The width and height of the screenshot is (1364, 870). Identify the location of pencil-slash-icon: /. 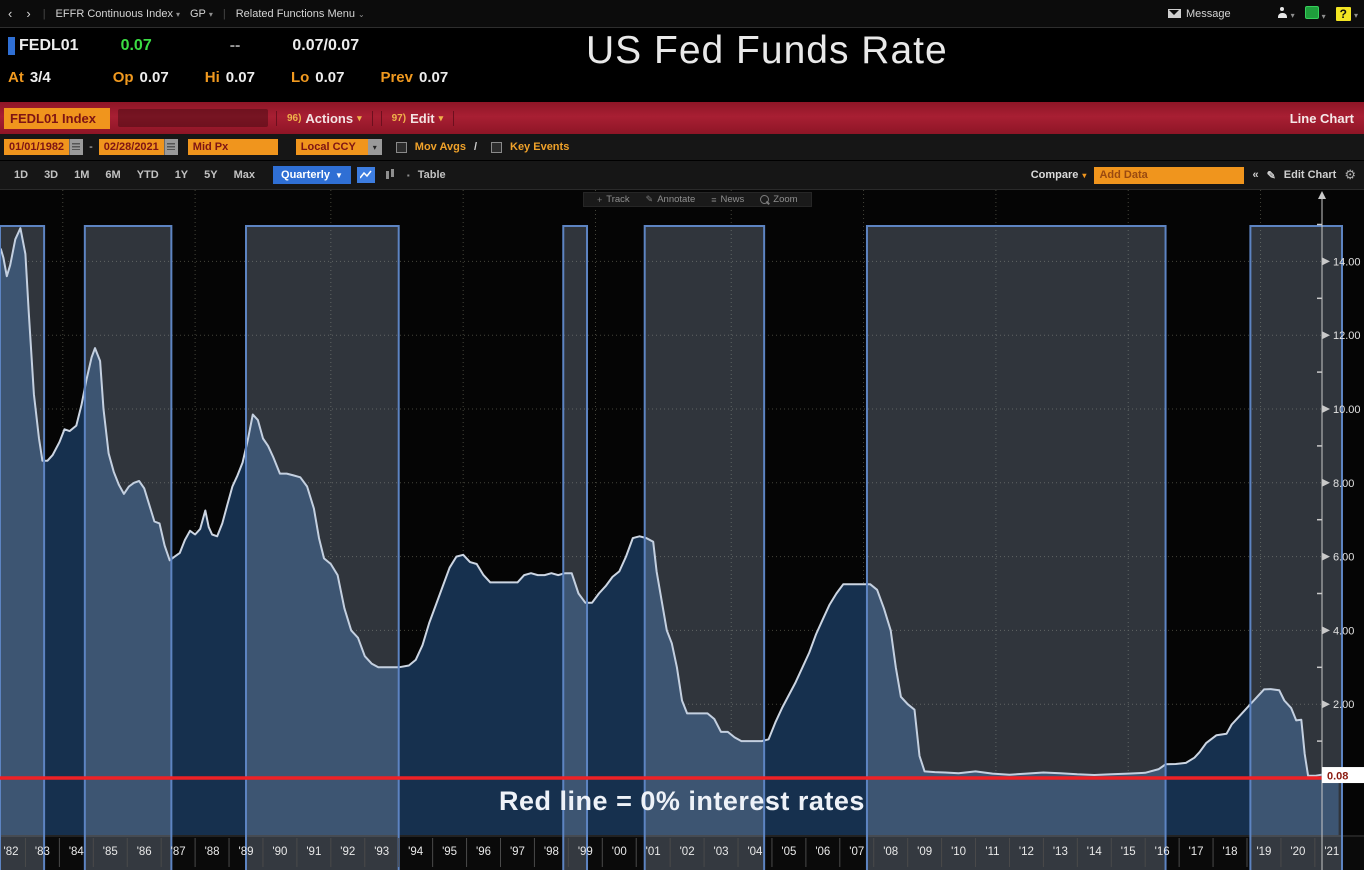
(475, 147).